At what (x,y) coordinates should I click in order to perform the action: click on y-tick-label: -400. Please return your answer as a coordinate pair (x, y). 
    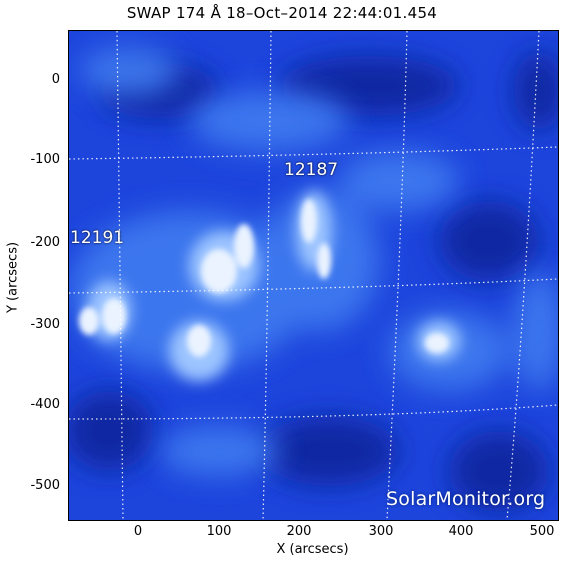
    Looking at the image, I should click on (45, 404).